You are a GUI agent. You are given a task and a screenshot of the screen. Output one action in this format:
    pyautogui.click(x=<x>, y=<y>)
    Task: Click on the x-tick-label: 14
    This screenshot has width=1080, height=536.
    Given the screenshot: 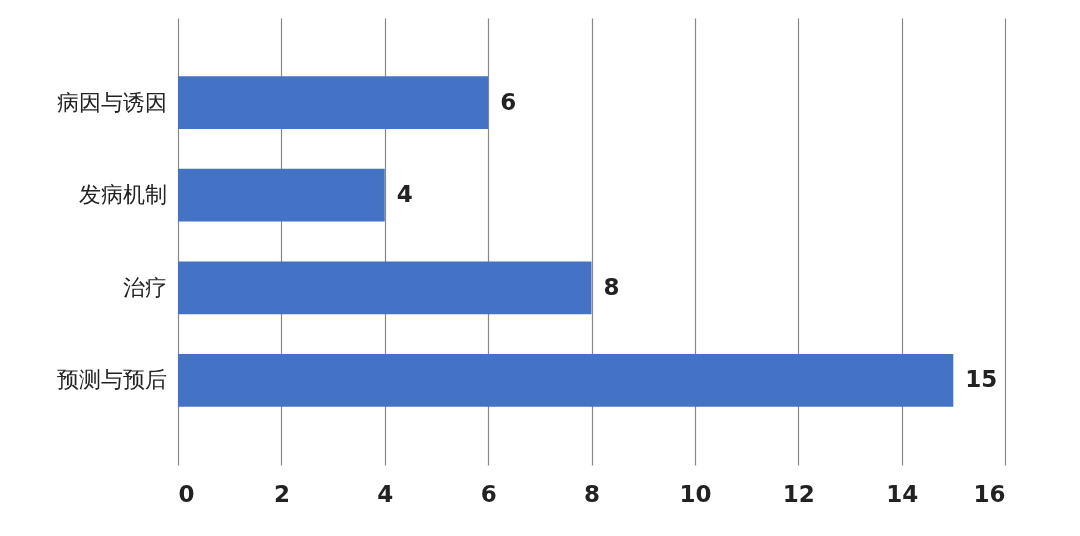 What is the action you would take?
    pyautogui.click(x=902, y=493)
    